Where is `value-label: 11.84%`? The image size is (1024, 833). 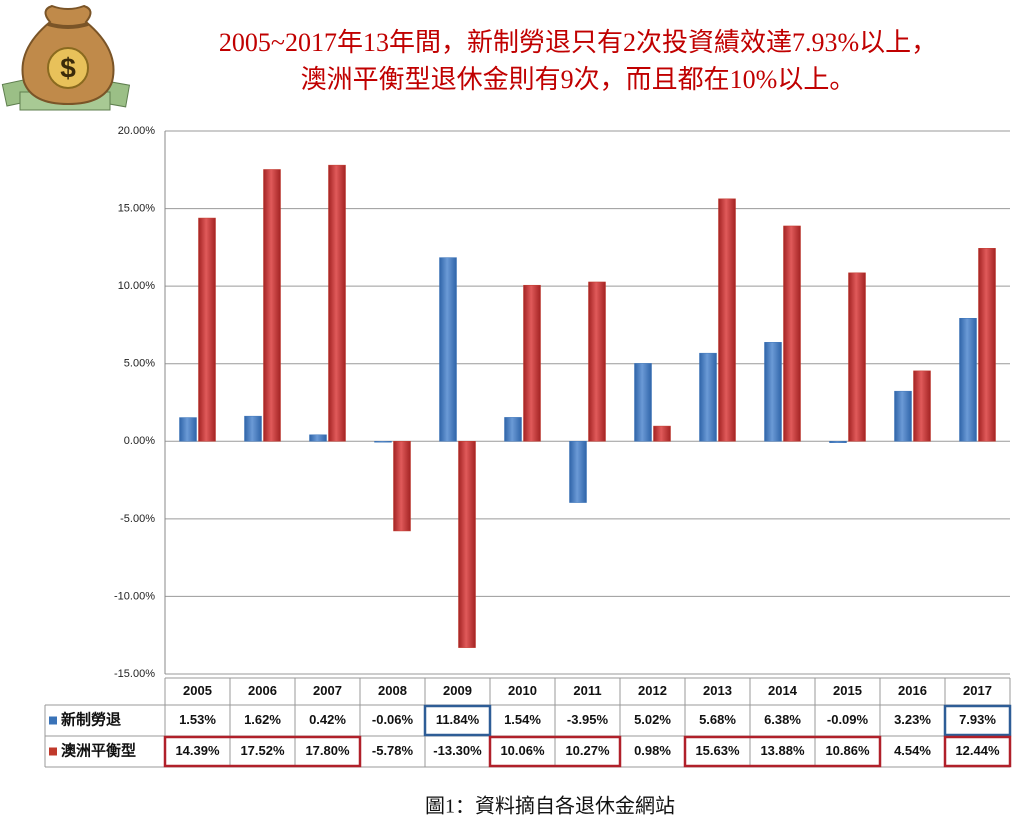 value-label: 11.84% is located at coordinates (458, 719).